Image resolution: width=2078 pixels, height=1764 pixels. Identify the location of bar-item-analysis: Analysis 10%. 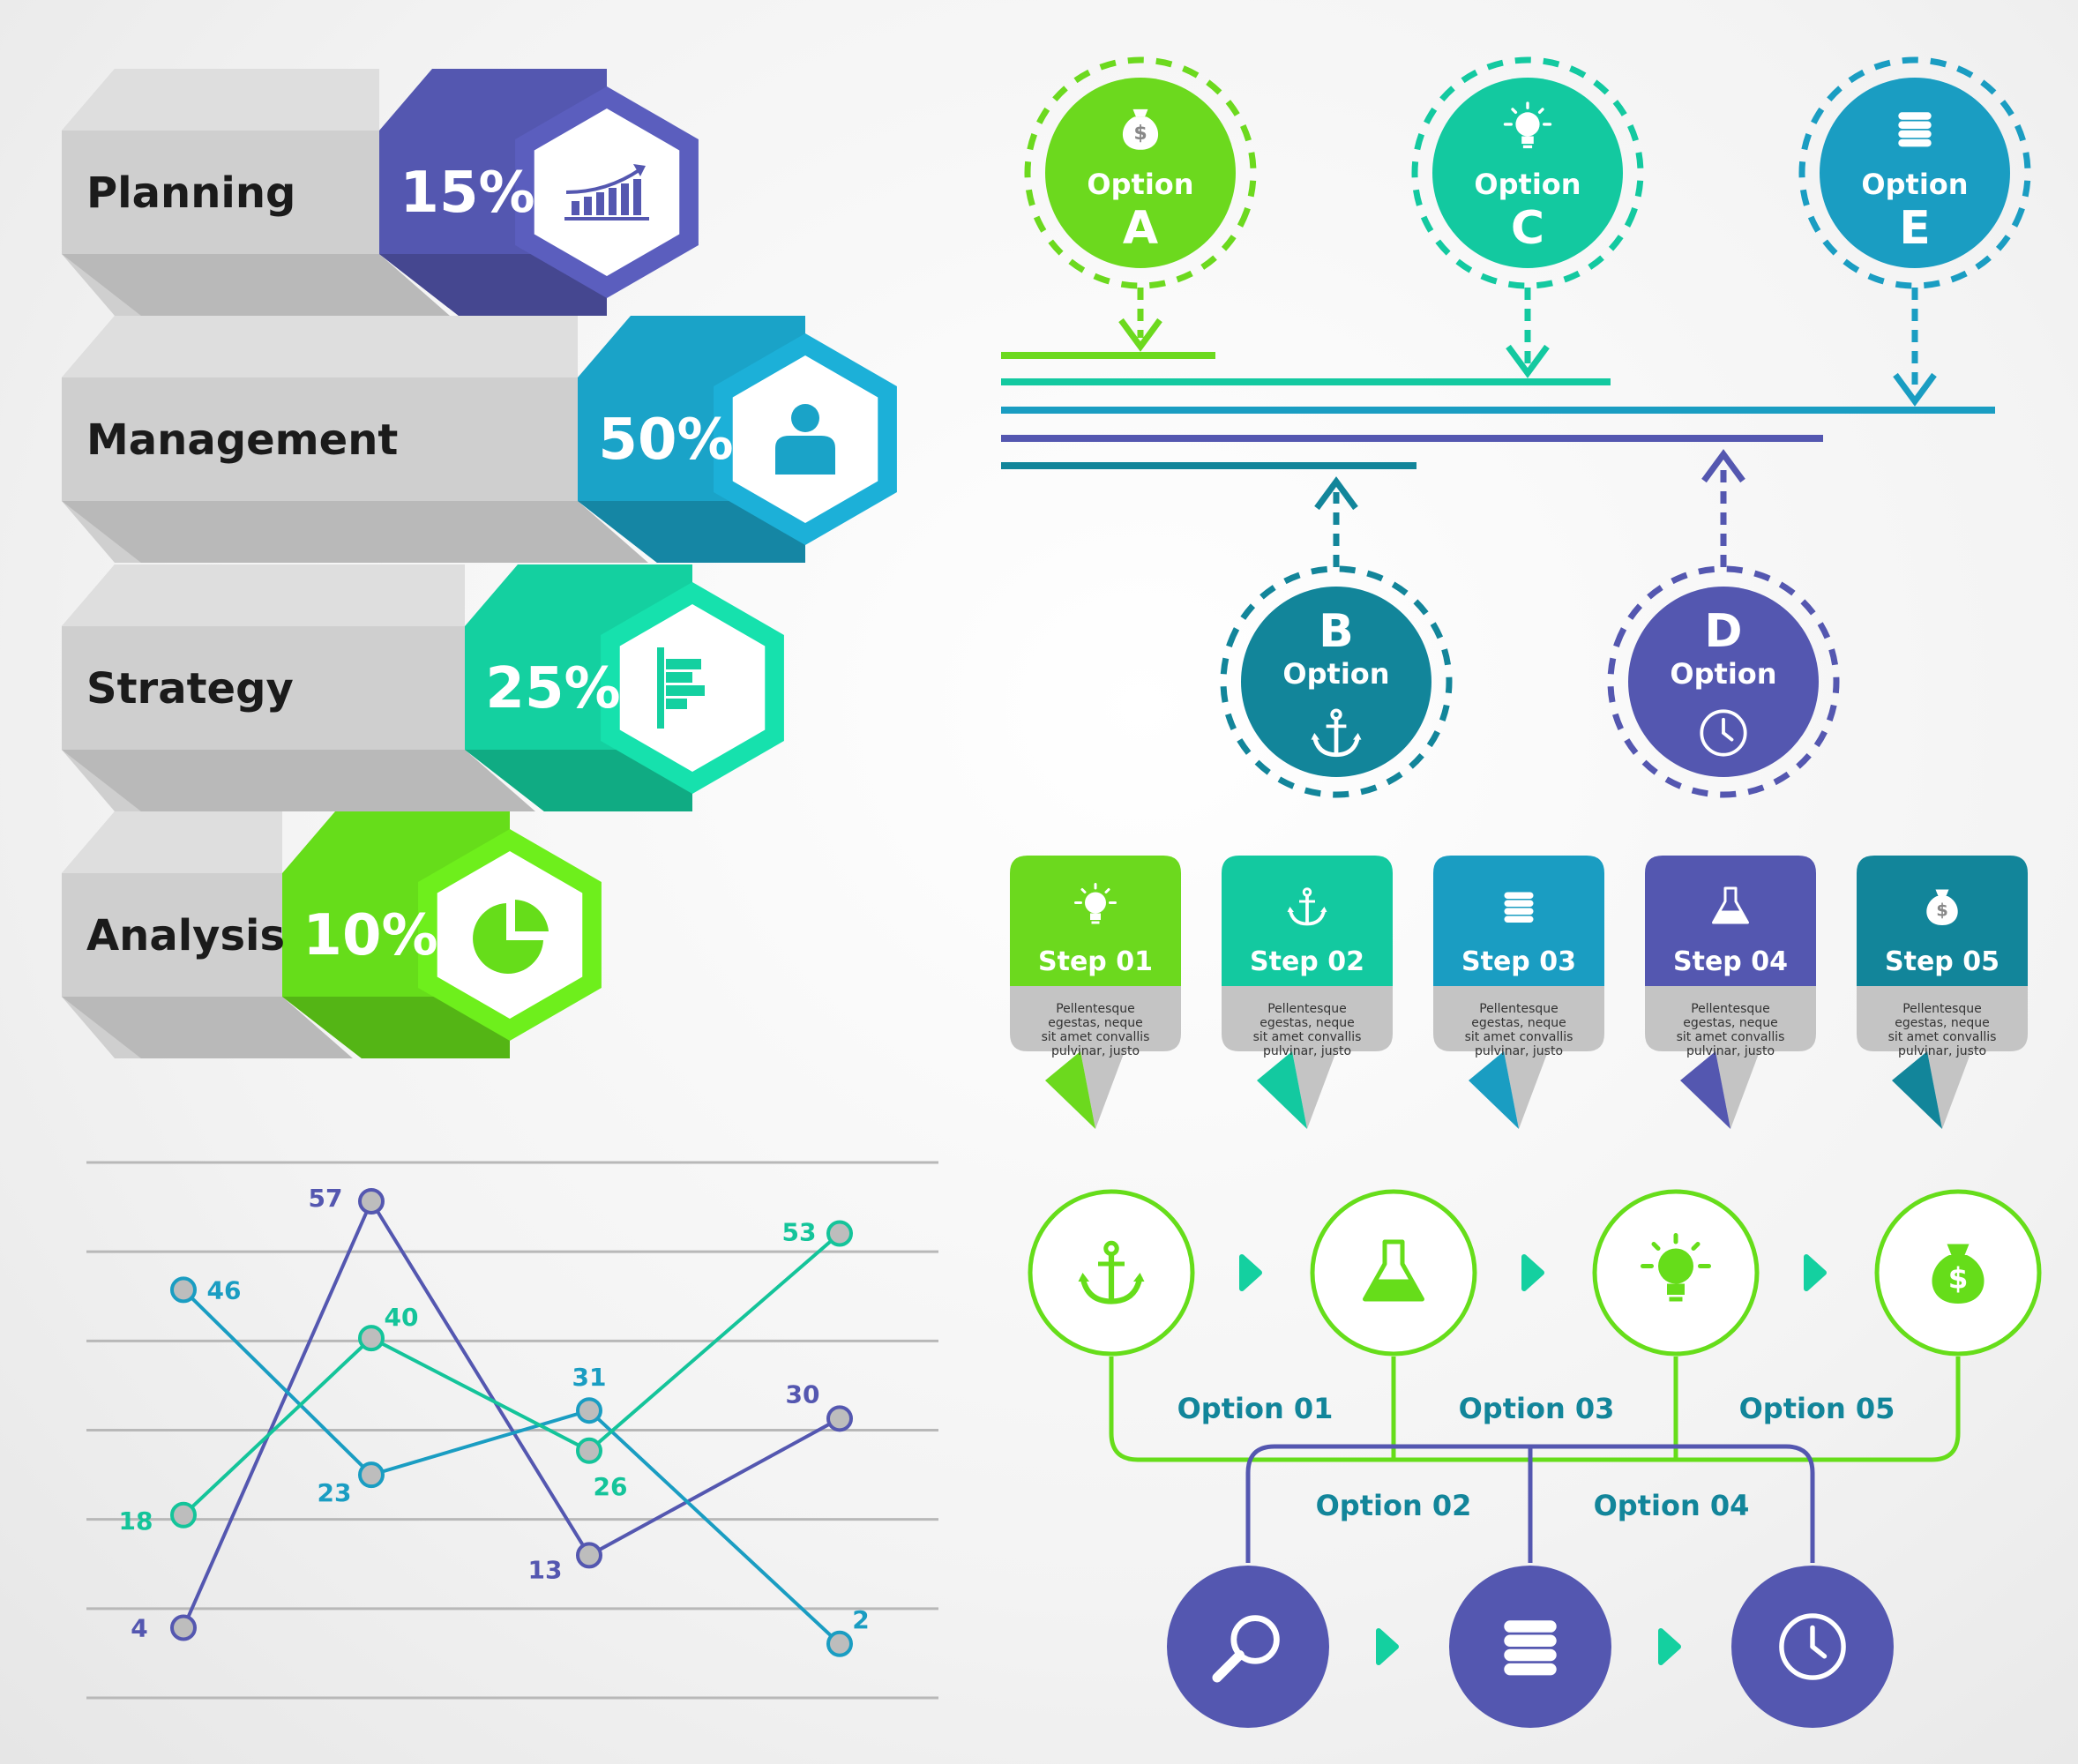
(332, 935).